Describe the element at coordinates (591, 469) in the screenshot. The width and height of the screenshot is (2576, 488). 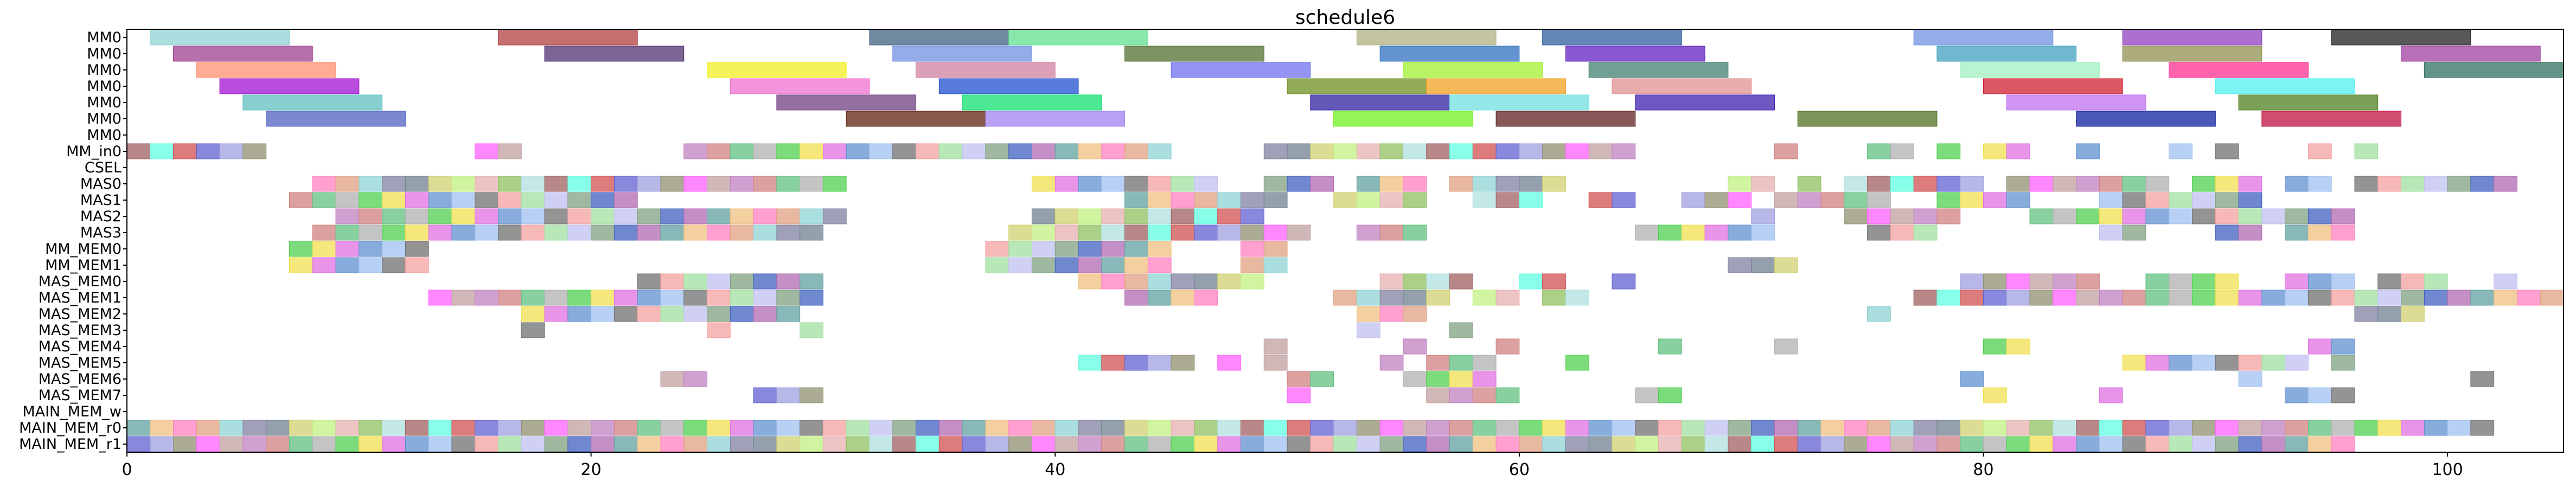
I see `x-tick-label: 20` at that location.